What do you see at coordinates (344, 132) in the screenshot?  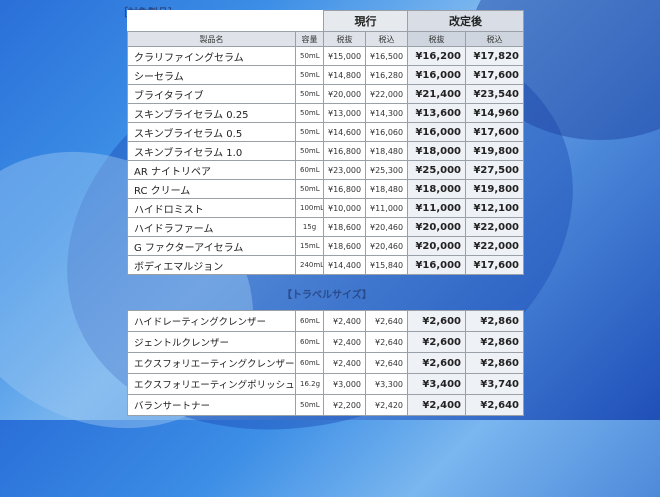 I see `current-tax-excl-cell: ¥14,600` at bounding box center [344, 132].